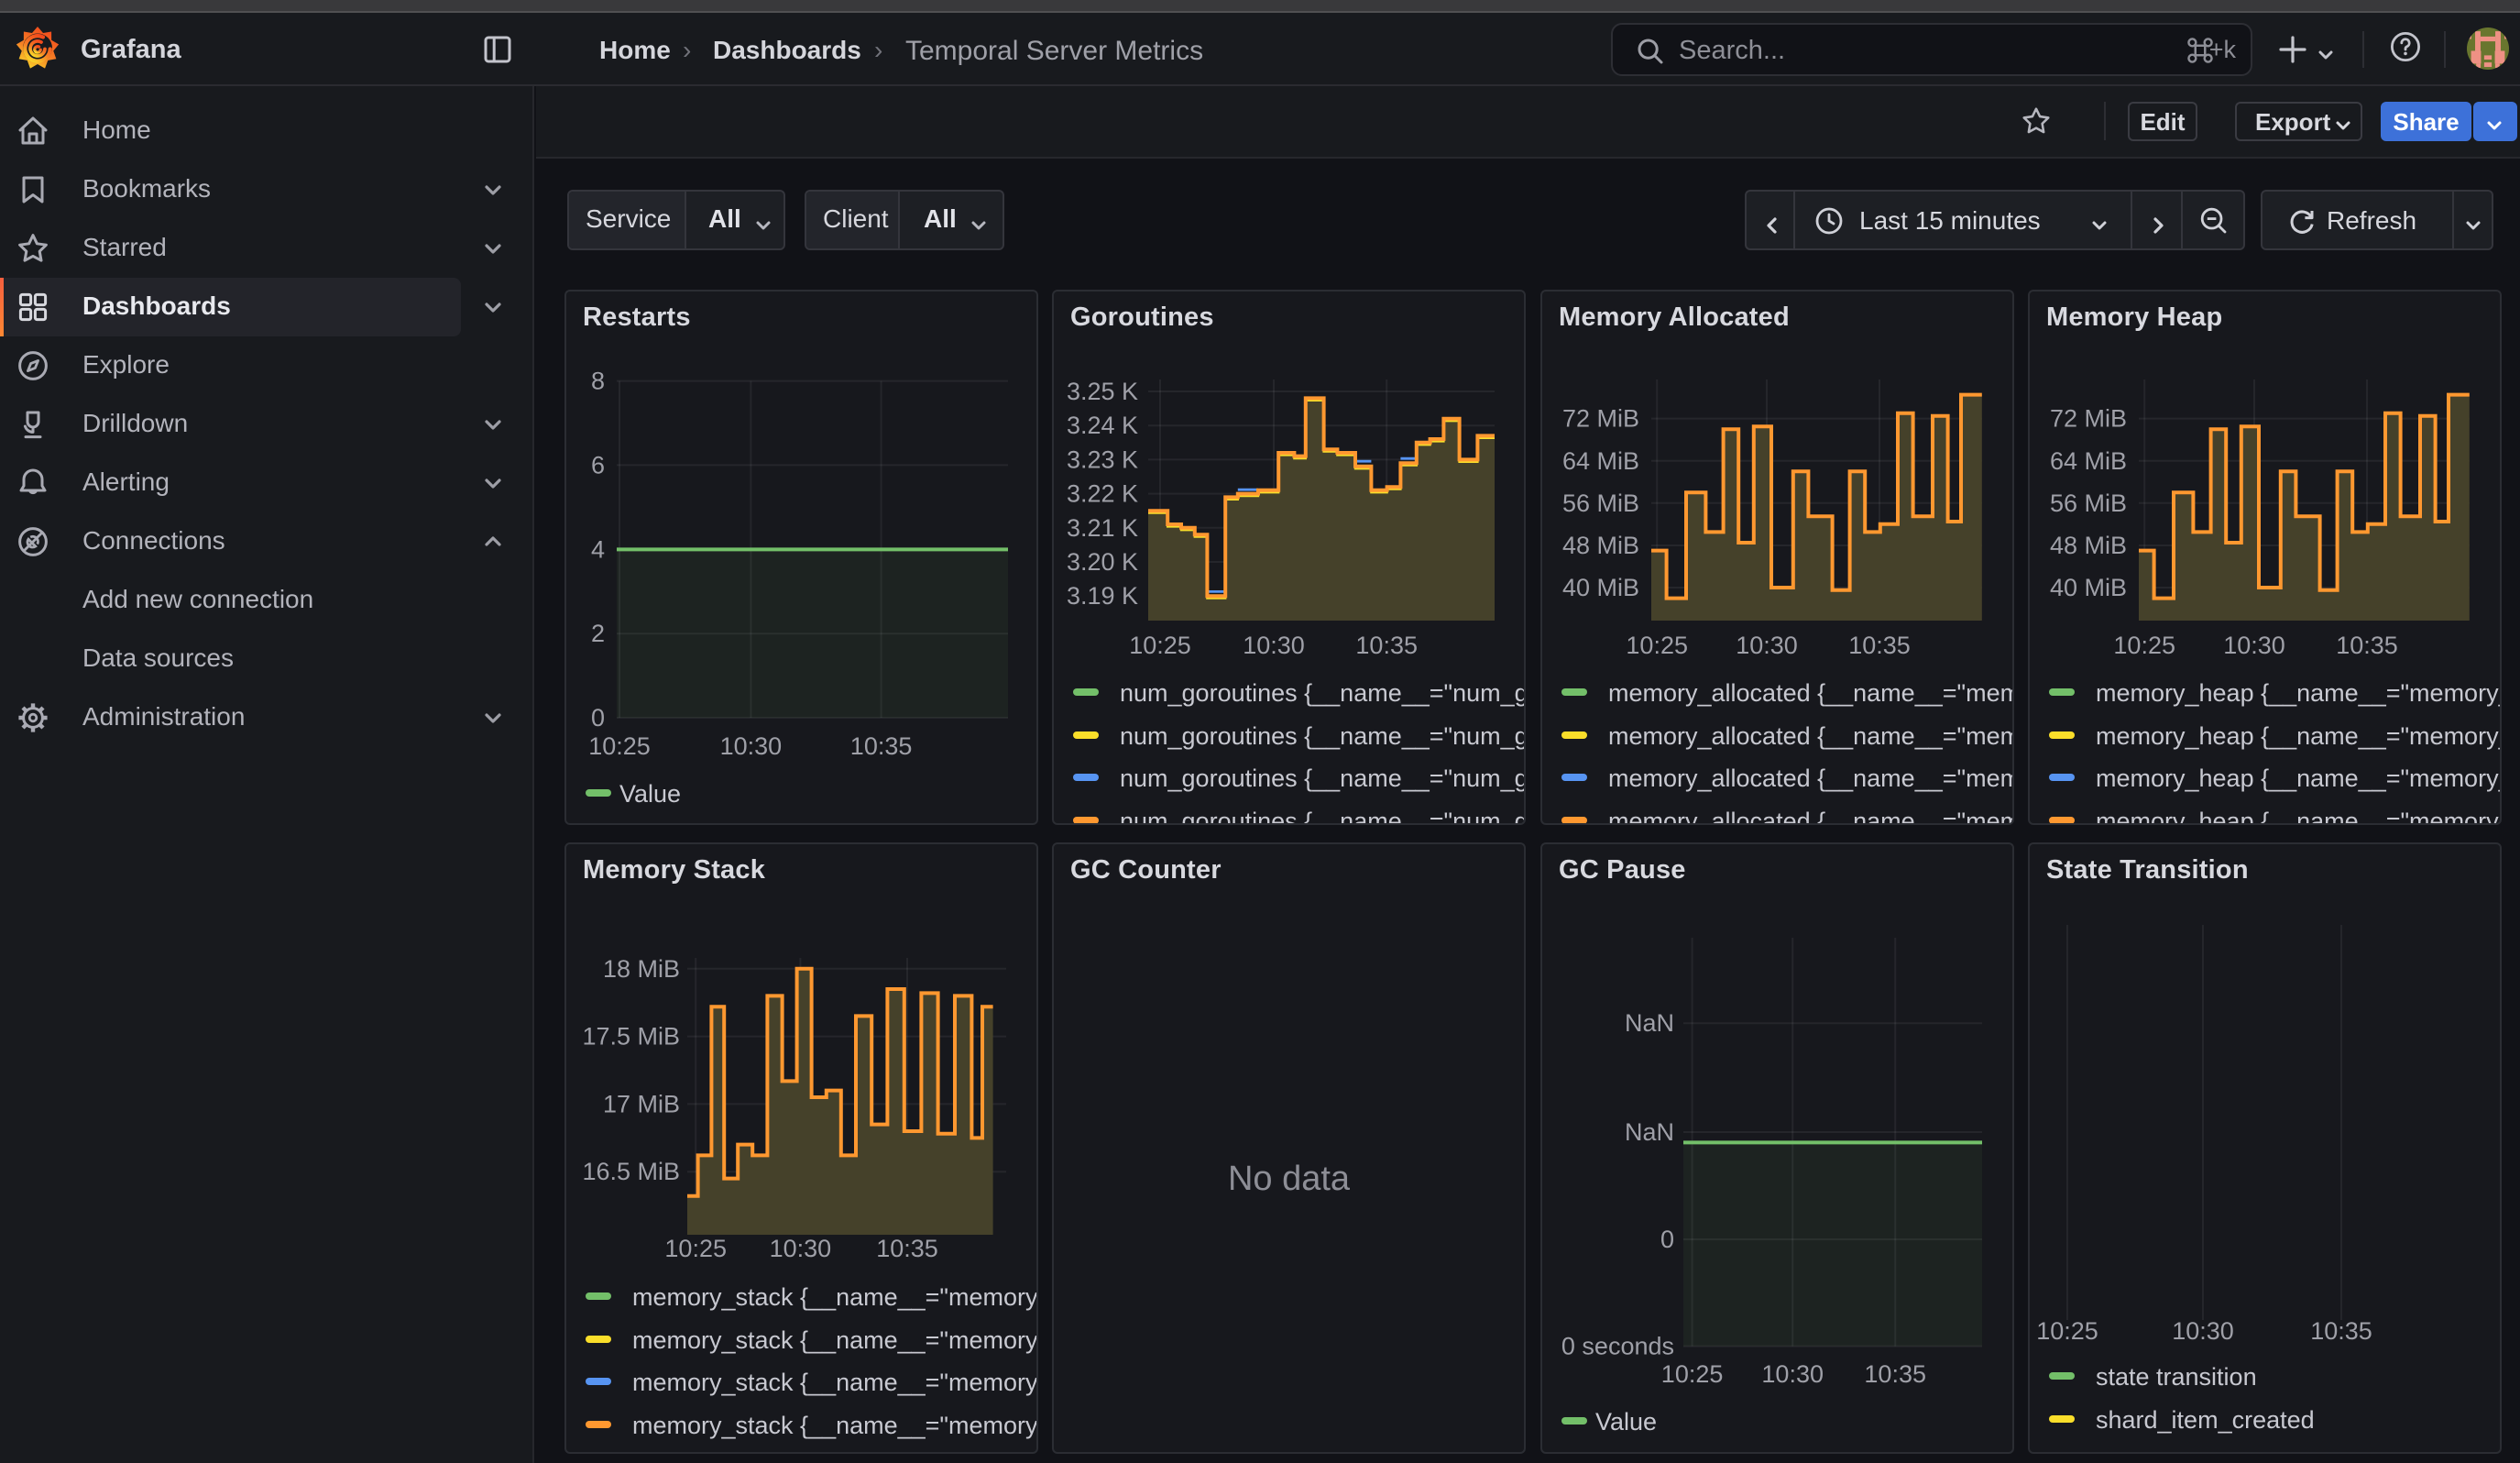 The height and width of the screenshot is (1463, 2520). What do you see at coordinates (631, 1171) in the screenshot?
I see `svg-text: 16.5 MiB` at bounding box center [631, 1171].